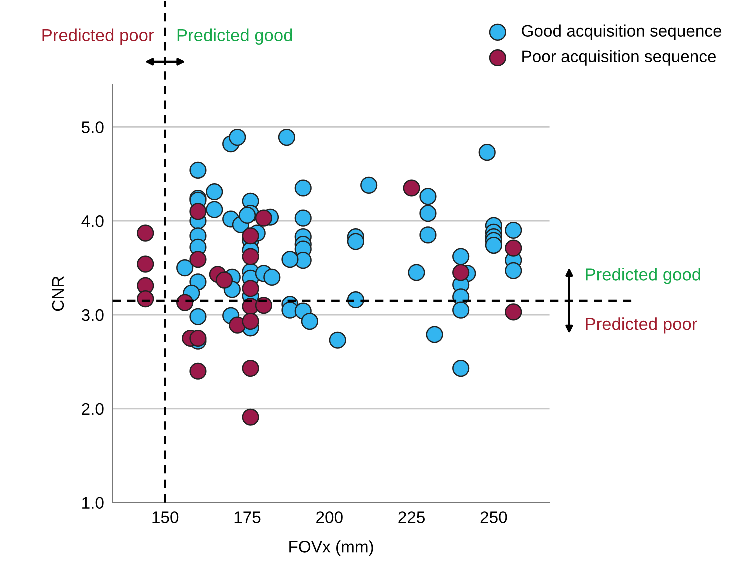 The image size is (747, 574). I want to click on x-tick-label: 150, so click(165, 518).